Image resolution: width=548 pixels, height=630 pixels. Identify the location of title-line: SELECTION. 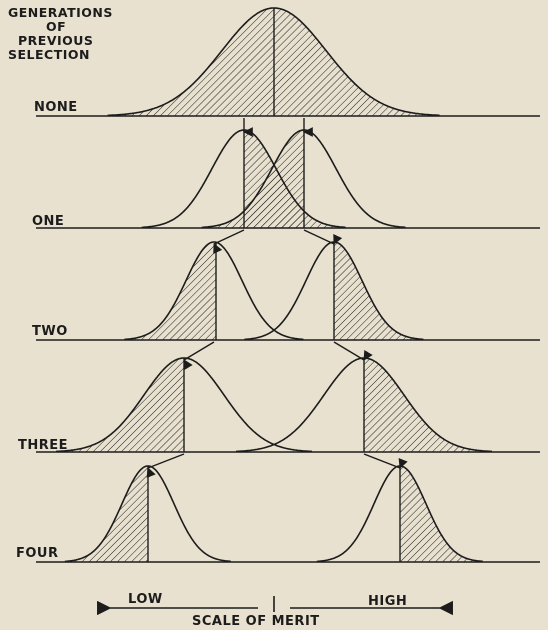
(49, 54).